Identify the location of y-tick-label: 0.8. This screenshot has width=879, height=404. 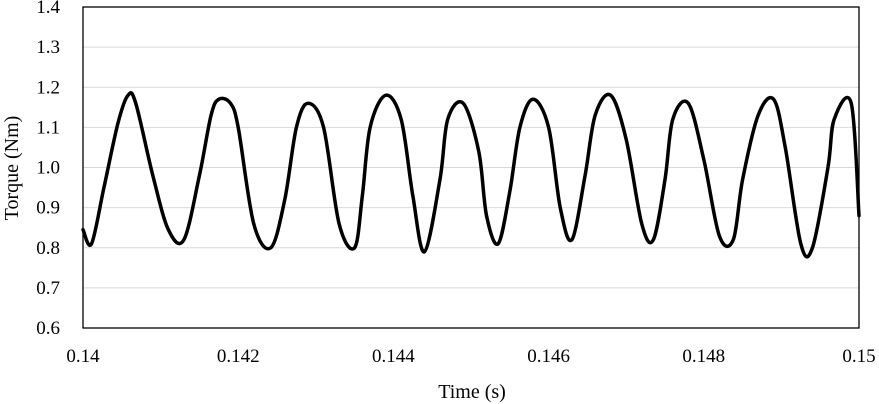
(48, 248).